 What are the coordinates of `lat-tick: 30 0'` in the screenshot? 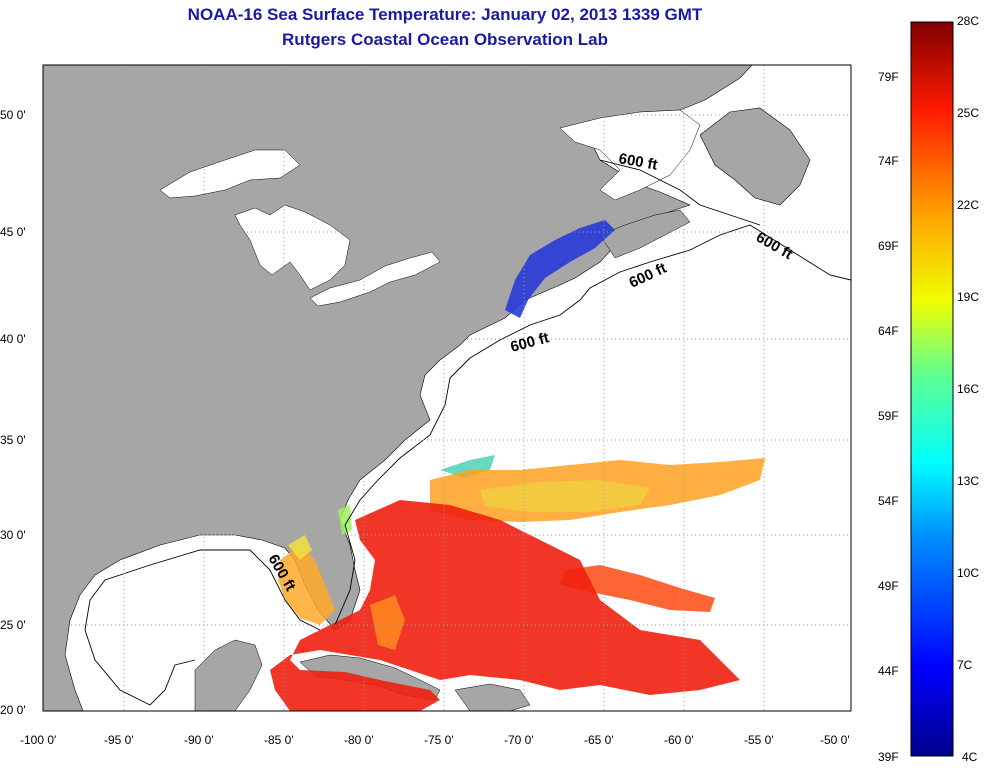 It's located at (13, 535).